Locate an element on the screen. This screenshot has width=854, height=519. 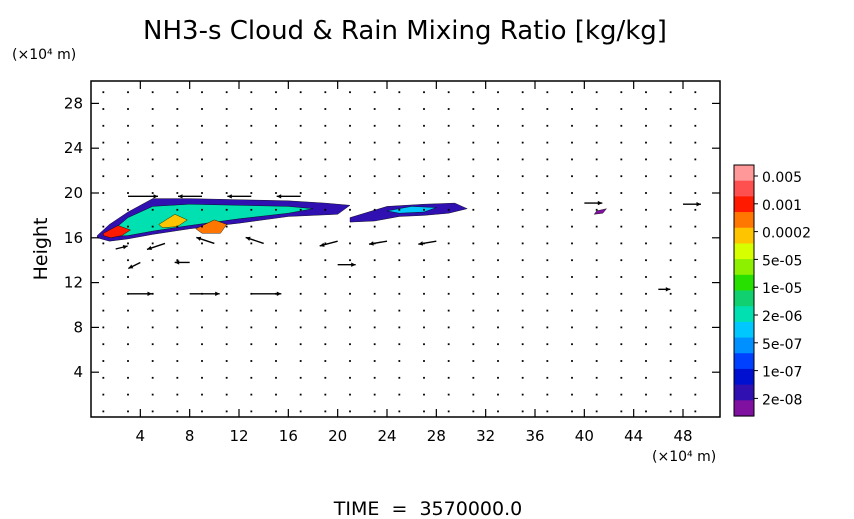
y-tick-label: 8 is located at coordinates (78, 327).